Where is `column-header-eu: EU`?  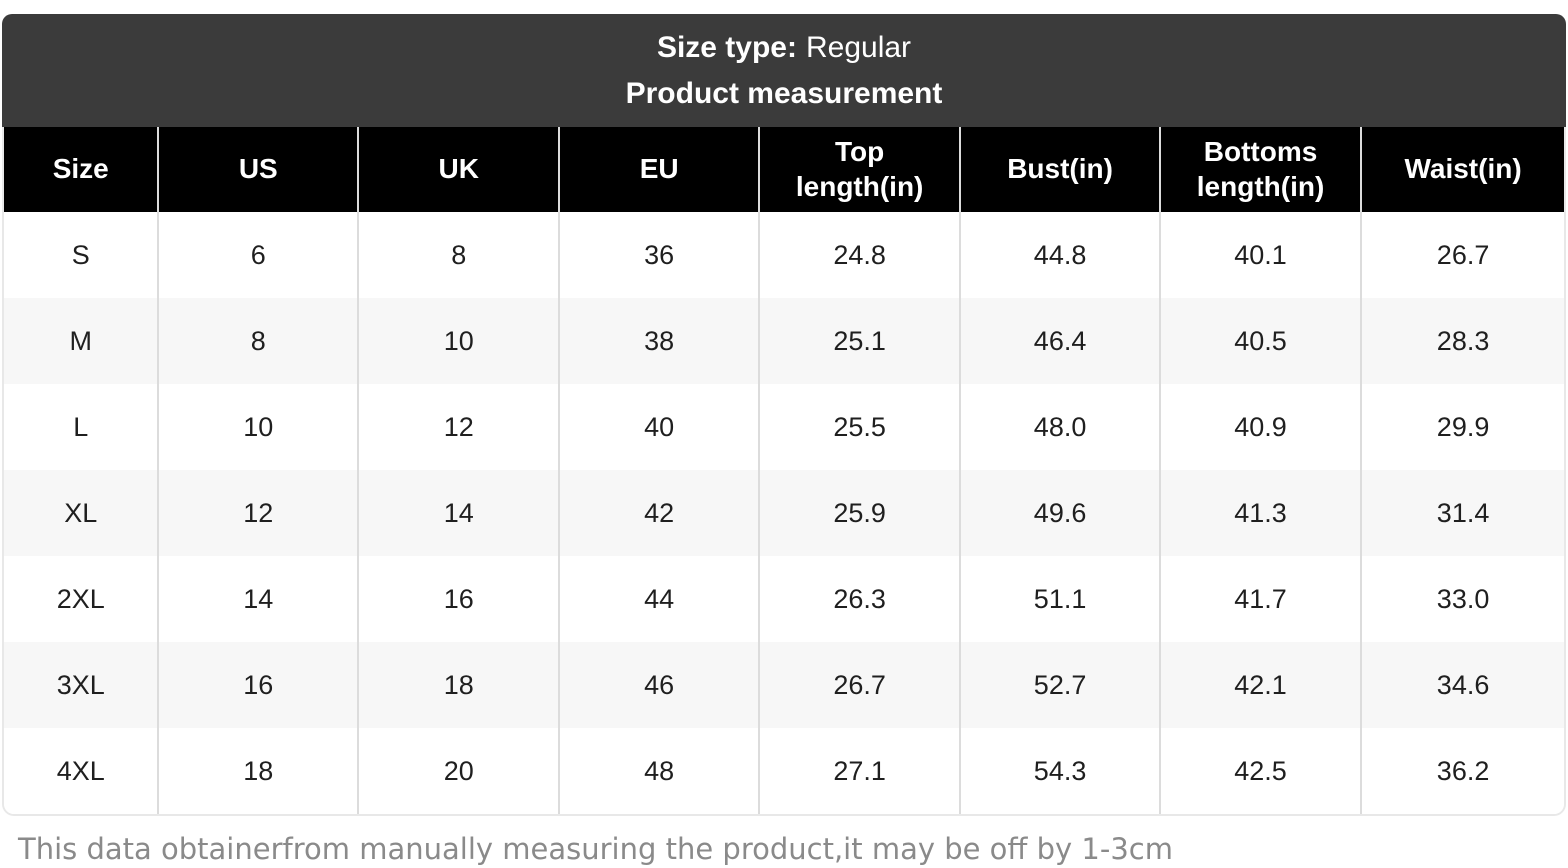 column-header-eu: EU is located at coordinates (659, 169).